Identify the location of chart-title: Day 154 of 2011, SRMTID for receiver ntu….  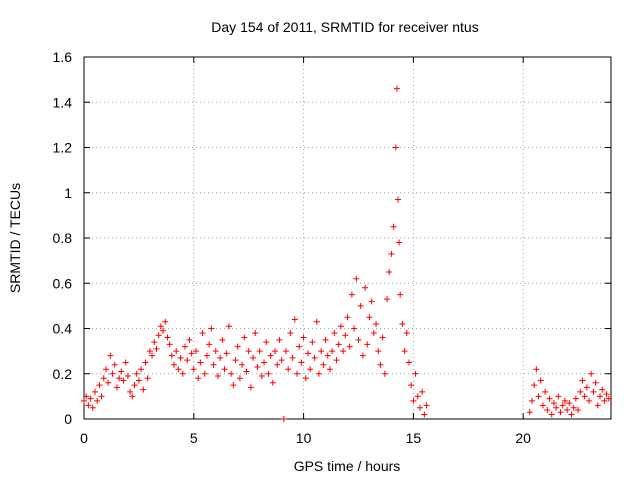
(344, 27).